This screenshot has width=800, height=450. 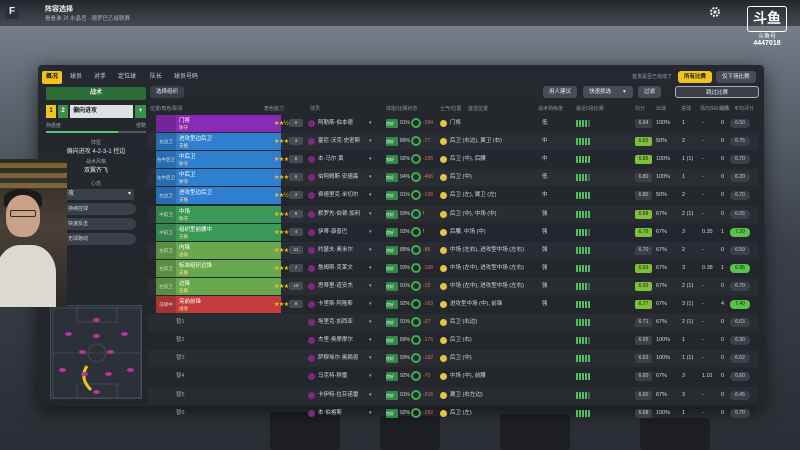 I want to click on role-cell: 突前前锋 进攻 ★★★★, so click(x=235, y=304).